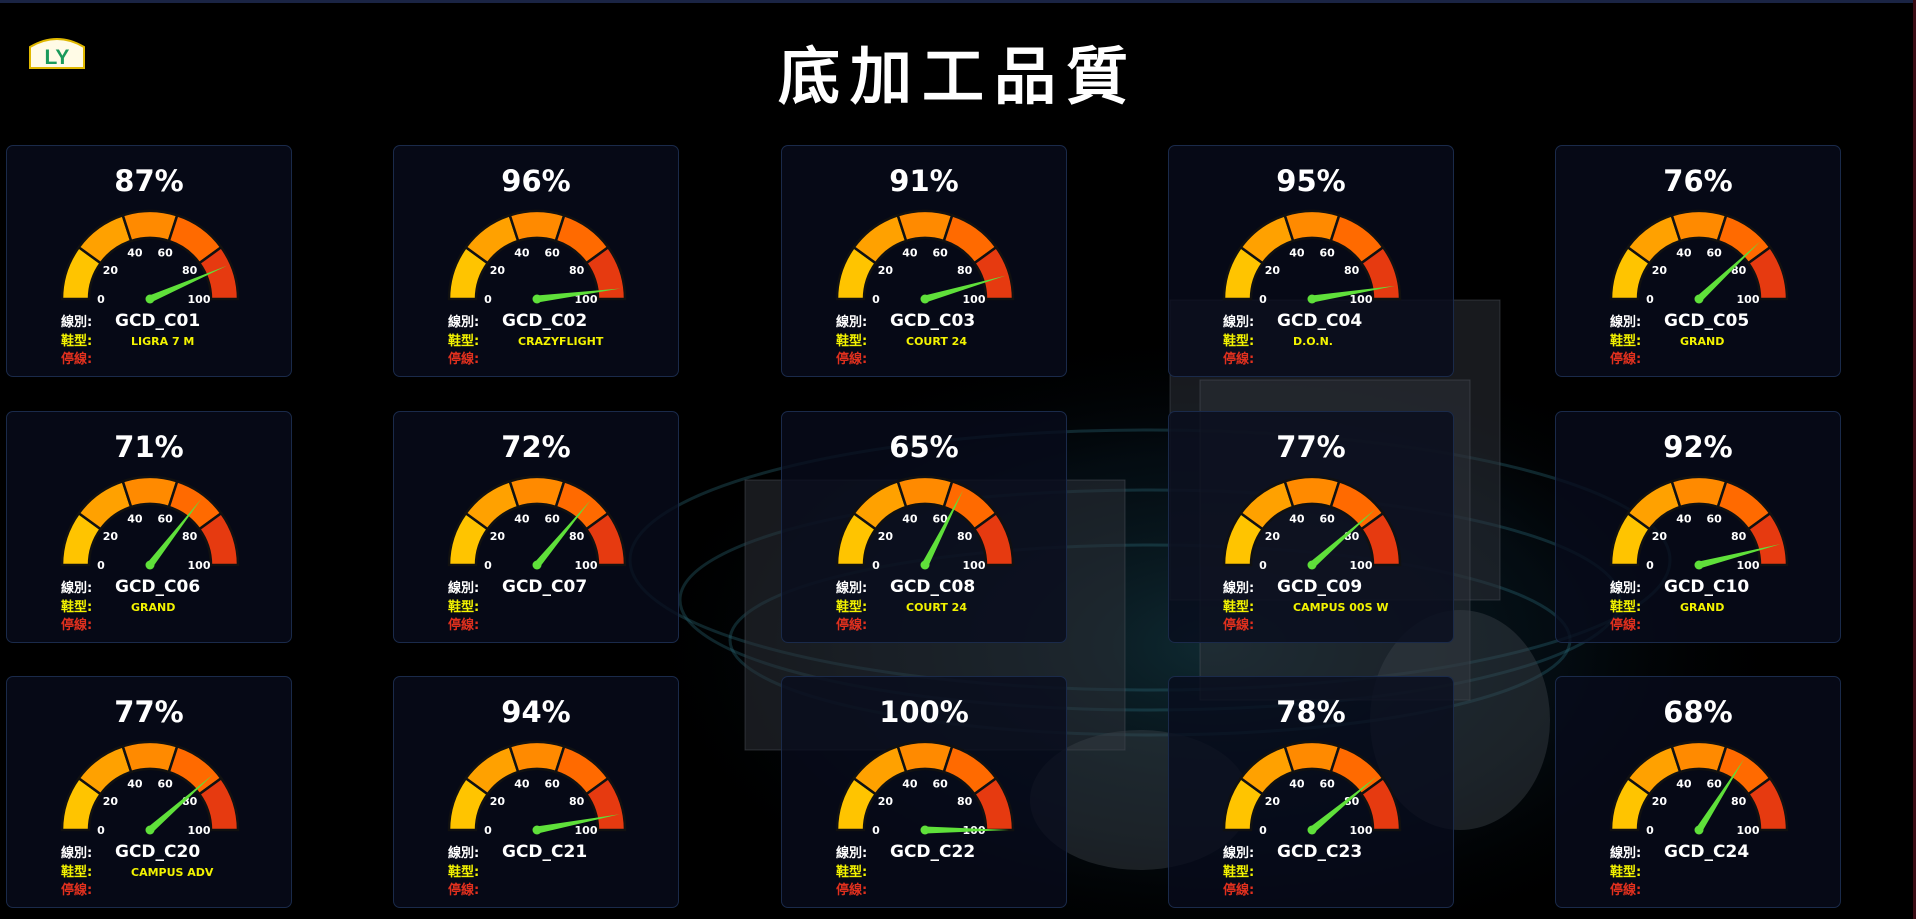  What do you see at coordinates (149, 712) in the screenshot?
I see `percentage-value: 77%` at bounding box center [149, 712].